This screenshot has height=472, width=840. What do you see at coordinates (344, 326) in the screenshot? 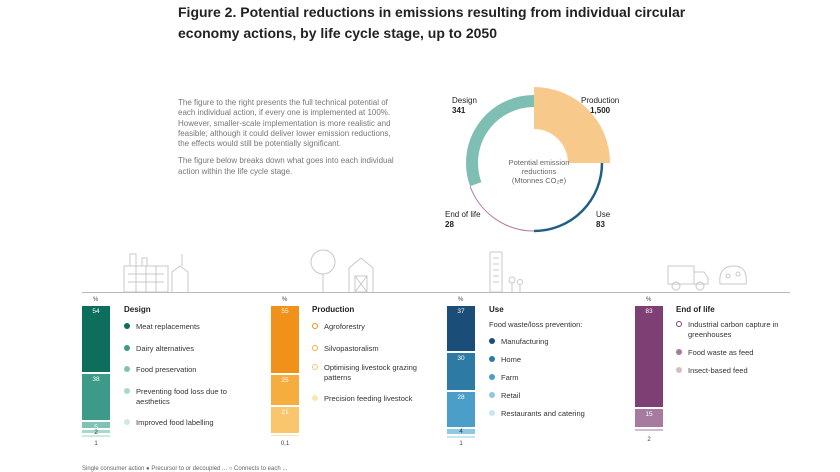
I see `legend-item-label: Agroforestry` at bounding box center [344, 326].